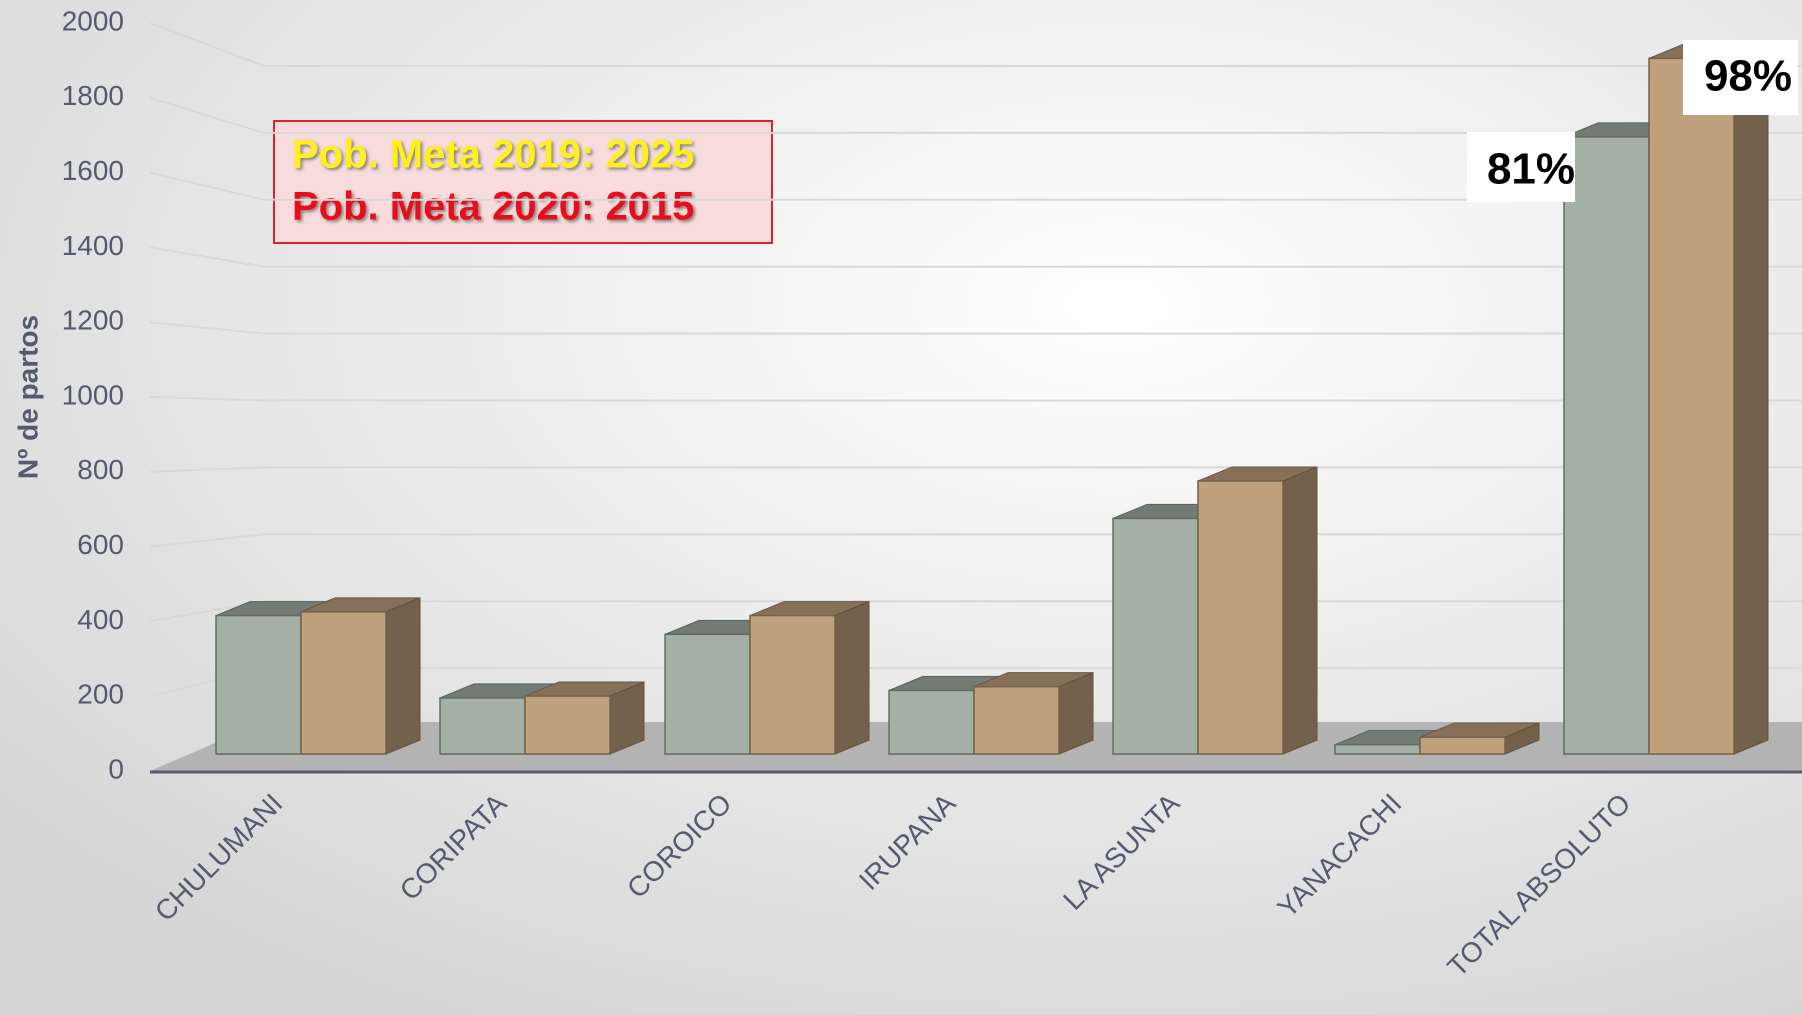 The image size is (1802, 1015). Describe the element at coordinates (27, 397) in the screenshot. I see `y-axis-label: Nº de partos` at that location.